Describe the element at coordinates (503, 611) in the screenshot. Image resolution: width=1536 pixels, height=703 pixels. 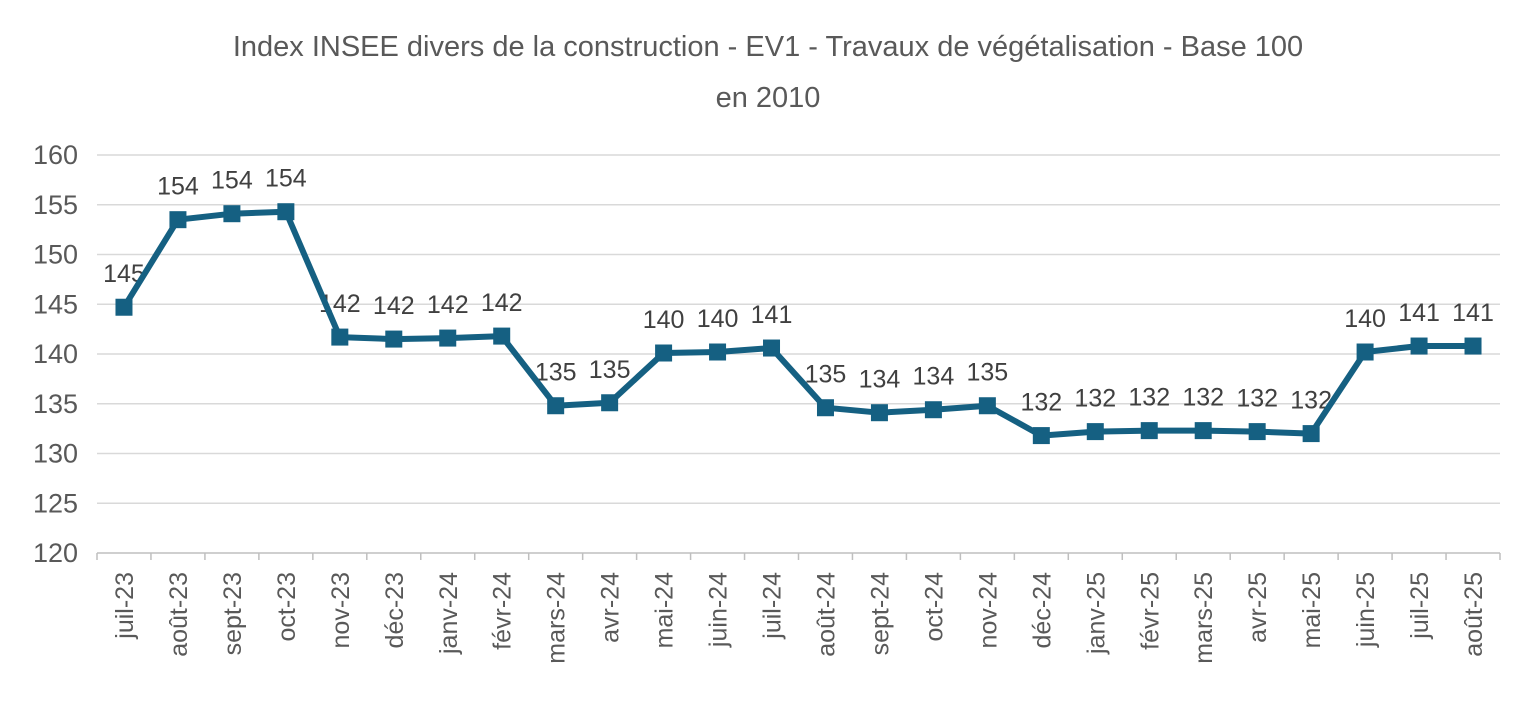
I see `x-tick-label: févr-24` at that location.